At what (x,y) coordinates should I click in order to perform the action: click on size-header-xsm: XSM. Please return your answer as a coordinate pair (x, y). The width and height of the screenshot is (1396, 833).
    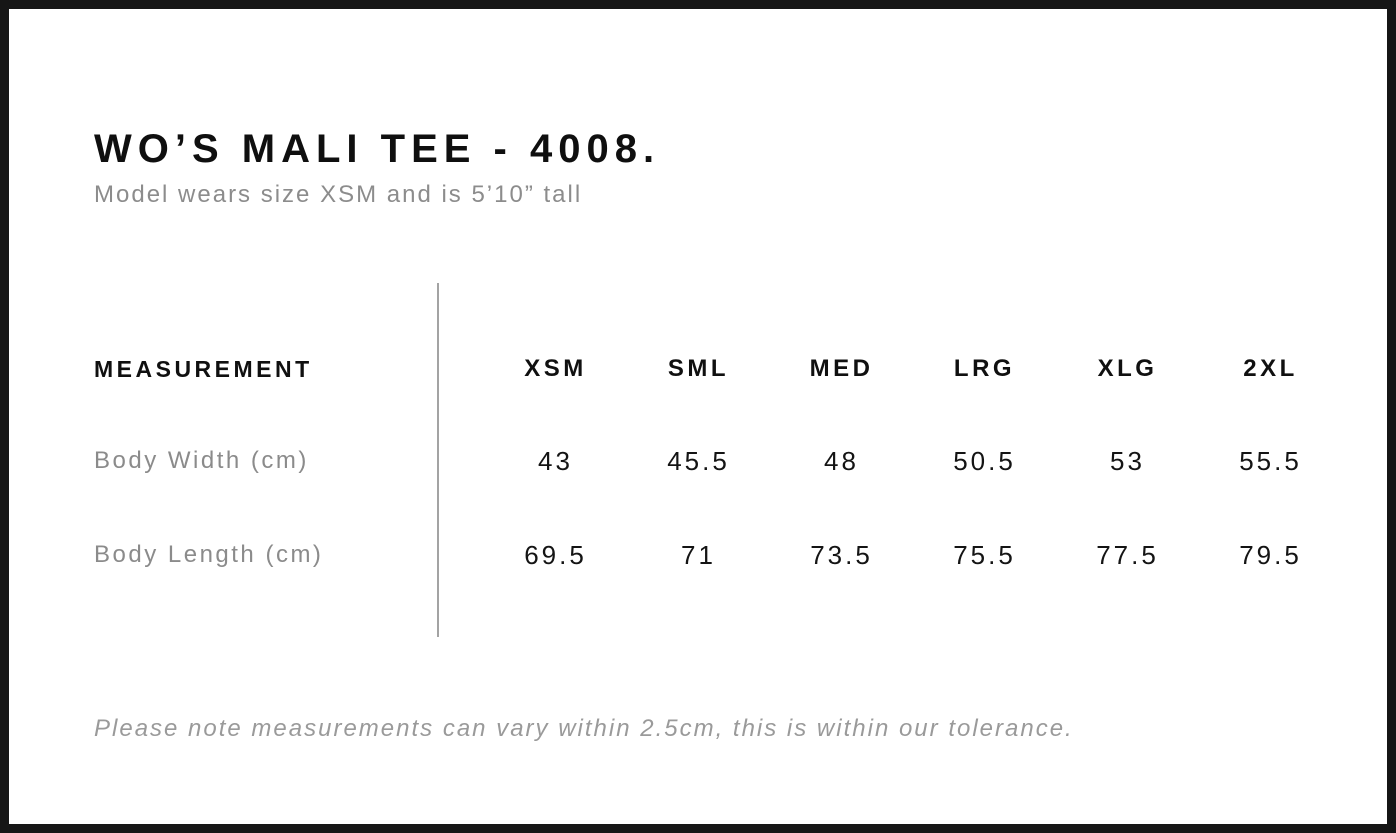
    Looking at the image, I should click on (555, 368).